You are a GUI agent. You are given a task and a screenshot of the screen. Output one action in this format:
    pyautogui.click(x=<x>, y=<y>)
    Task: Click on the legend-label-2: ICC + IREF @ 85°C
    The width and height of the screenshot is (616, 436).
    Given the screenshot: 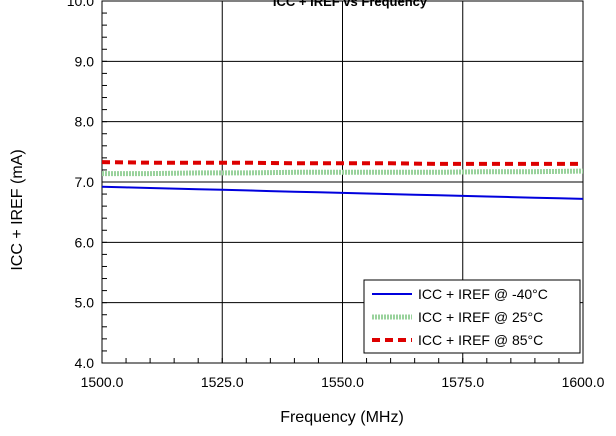 What is the action you would take?
    pyautogui.click(x=480, y=340)
    